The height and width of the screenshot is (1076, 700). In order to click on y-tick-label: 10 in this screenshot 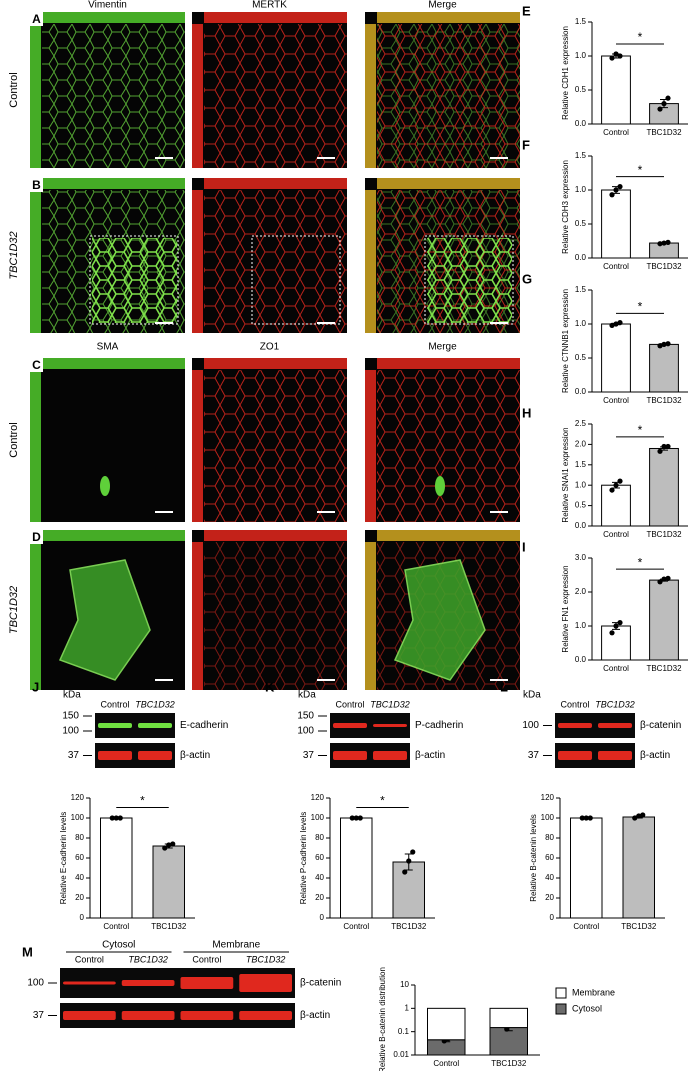, I will do `click(404, 984)`.